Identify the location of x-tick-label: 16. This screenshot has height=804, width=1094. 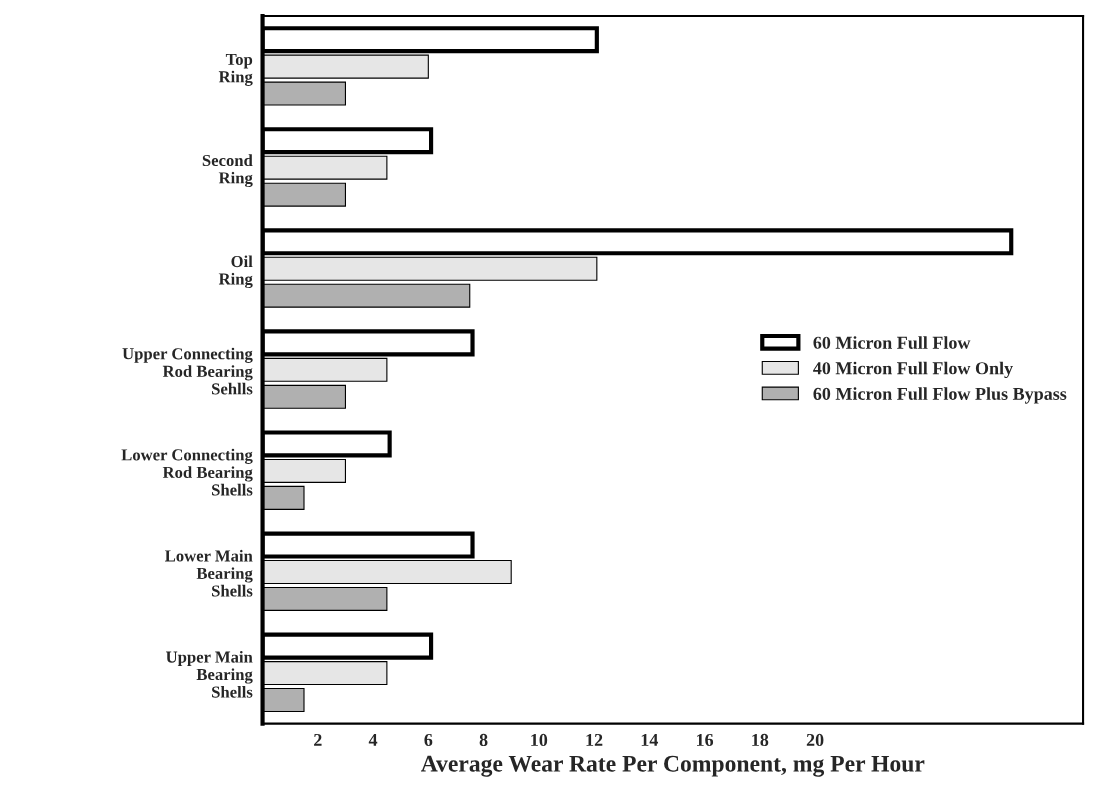
(705, 740).